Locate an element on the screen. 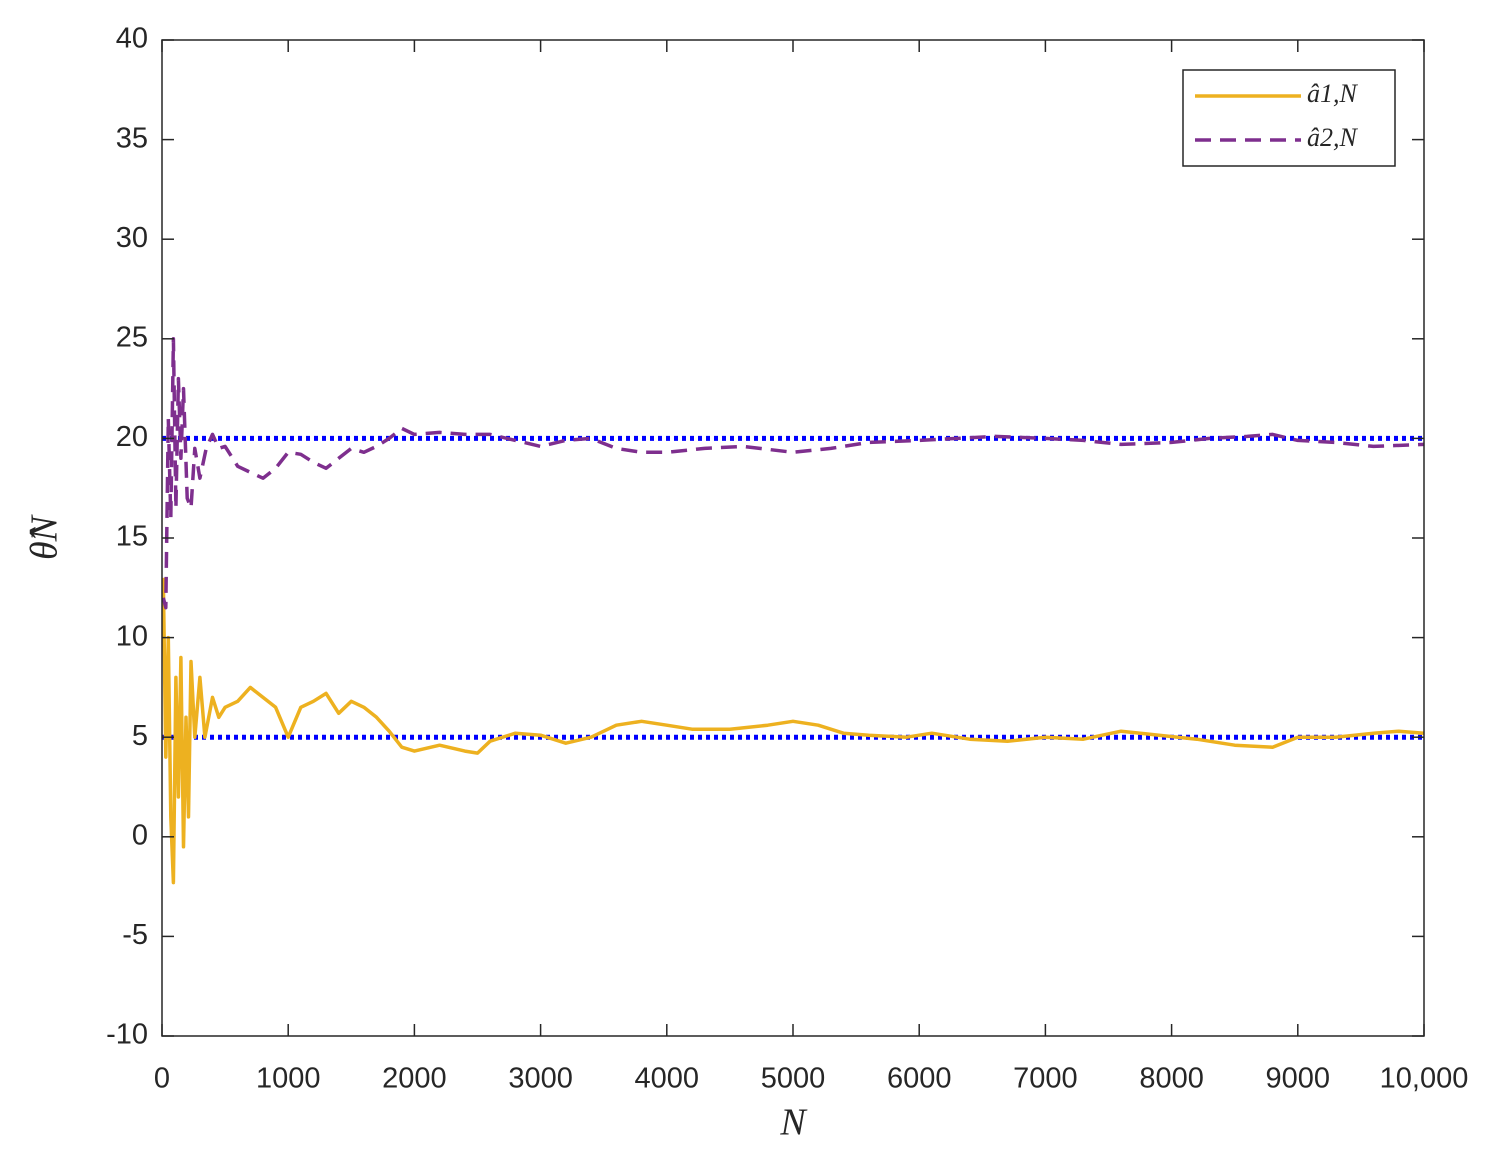 The image size is (1504, 1160). x-tick-label: 1000 is located at coordinates (288, 1079).